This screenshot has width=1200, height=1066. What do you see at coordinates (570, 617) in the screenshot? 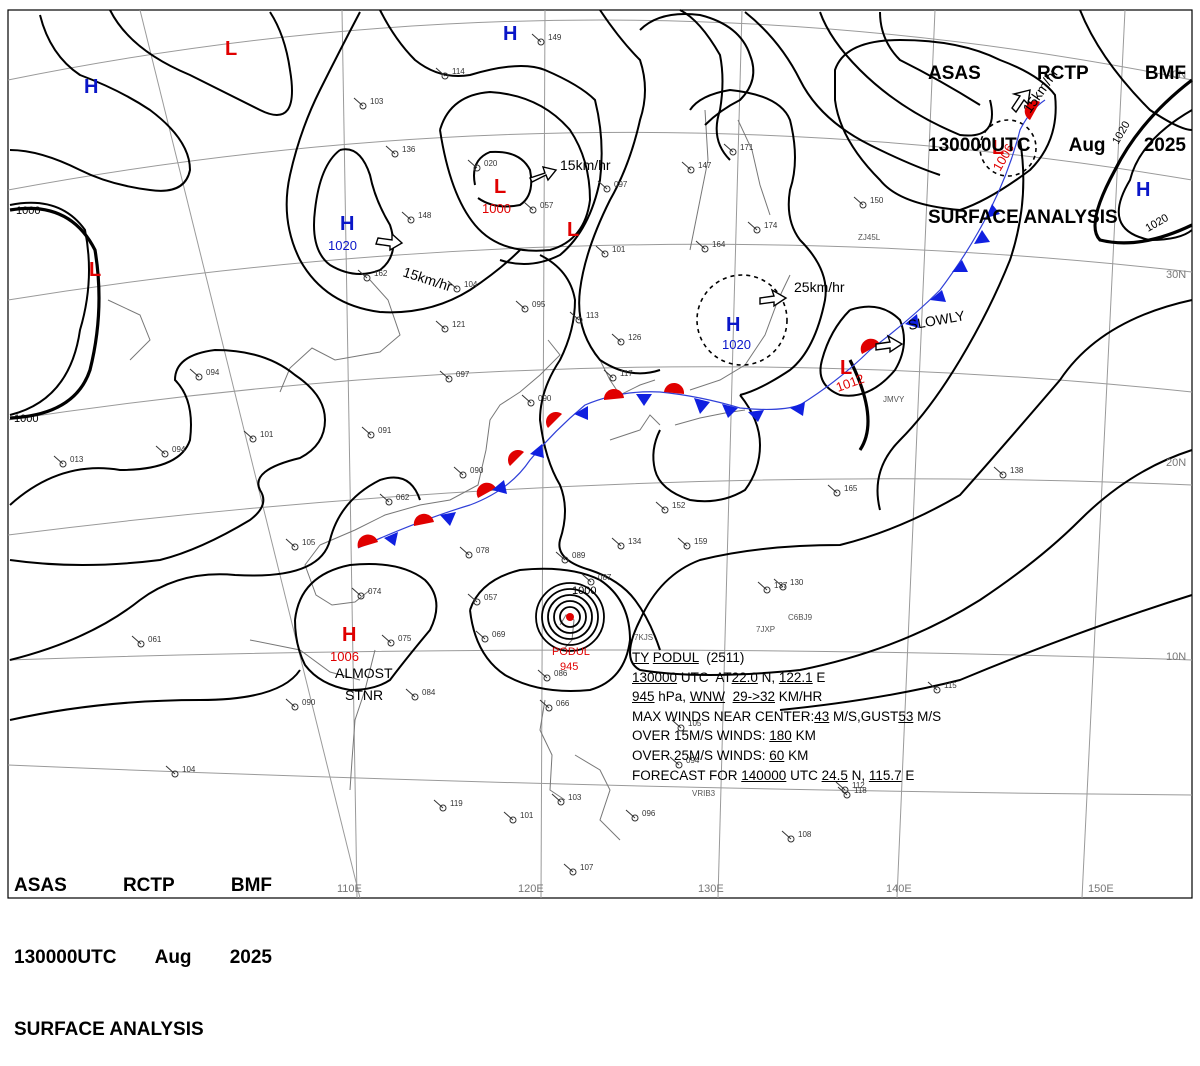
I see `typhoon-eye` at bounding box center [570, 617].